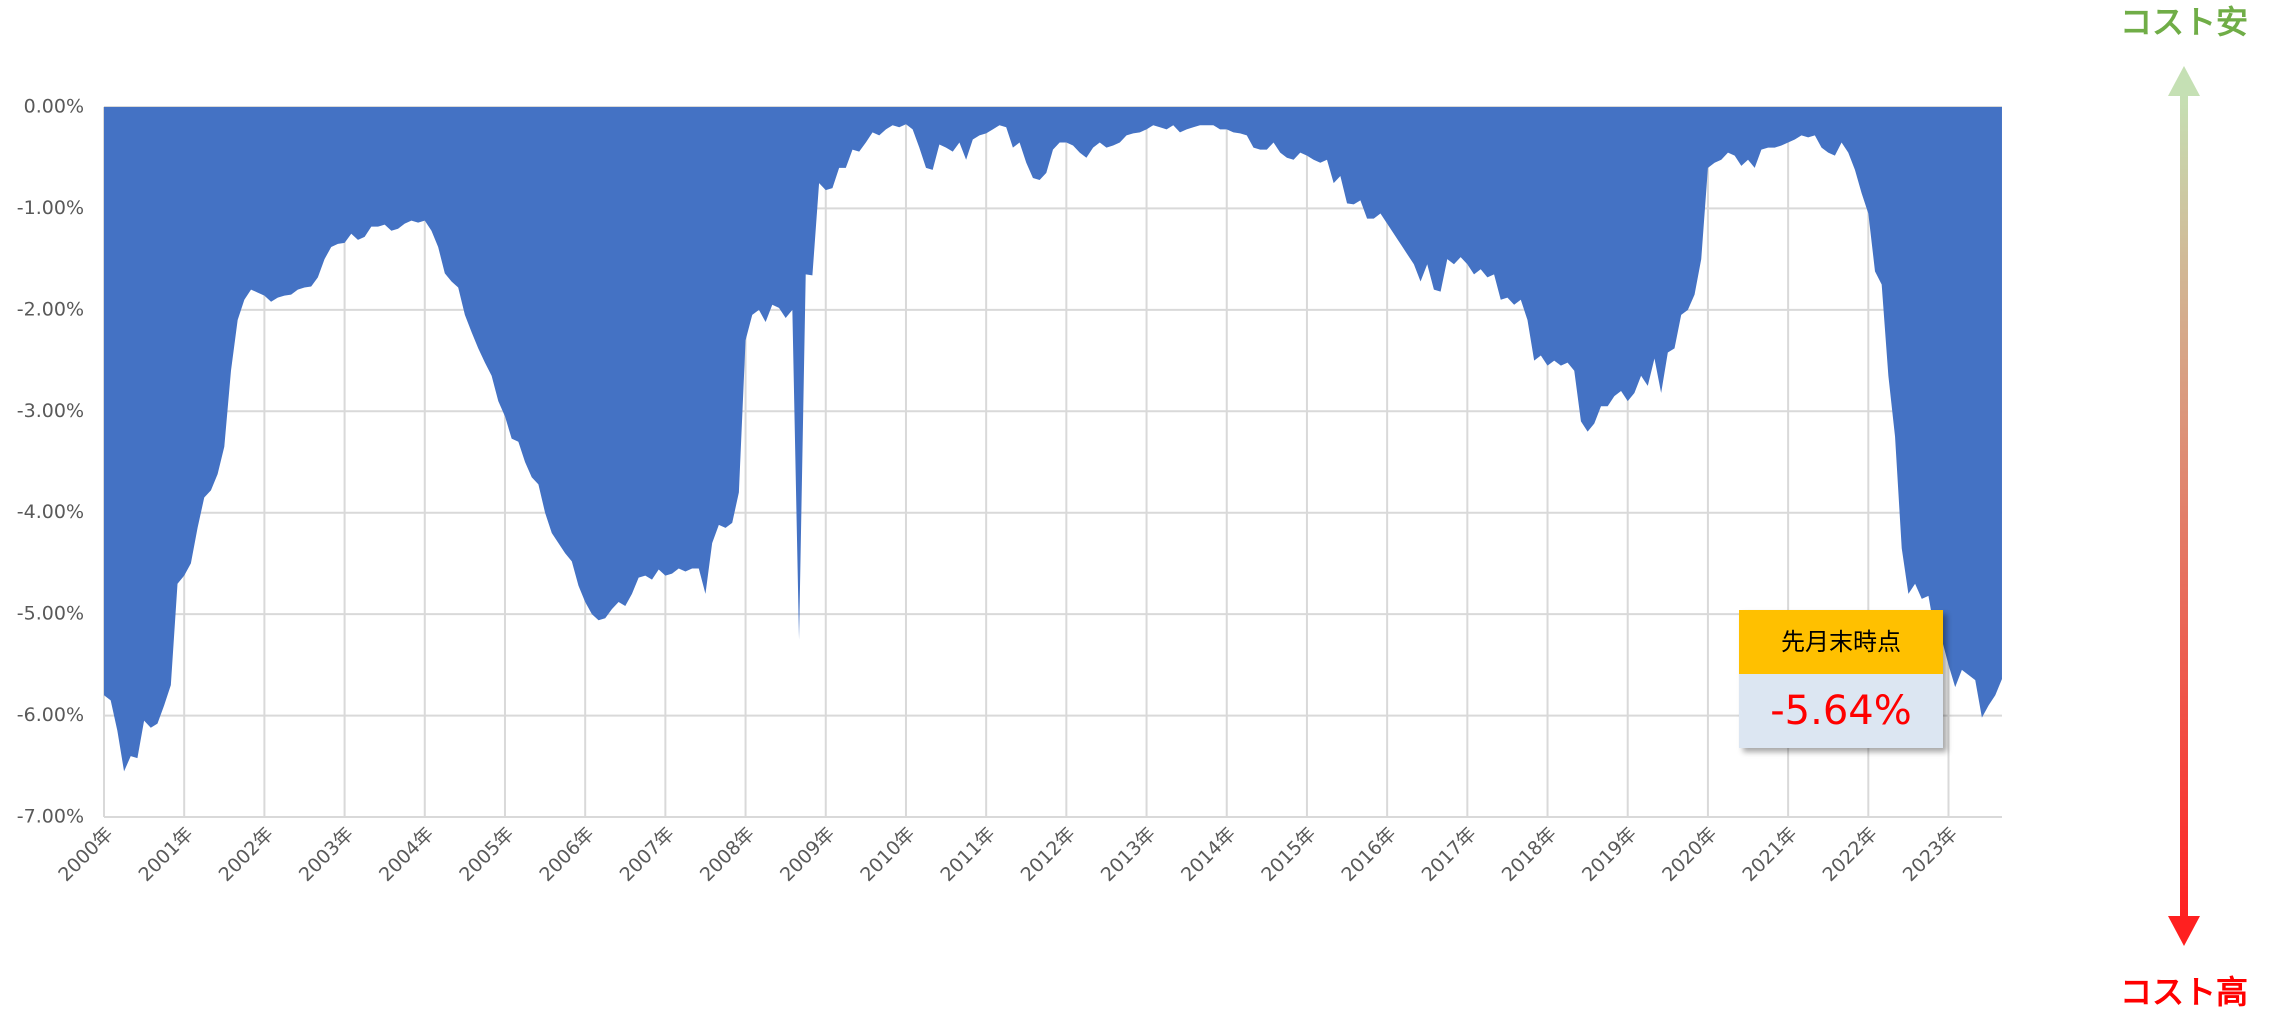 The width and height of the screenshot is (2272, 1013). Describe the element at coordinates (486, 854) in the screenshot. I see `x-tick-label: 2005年` at that location.